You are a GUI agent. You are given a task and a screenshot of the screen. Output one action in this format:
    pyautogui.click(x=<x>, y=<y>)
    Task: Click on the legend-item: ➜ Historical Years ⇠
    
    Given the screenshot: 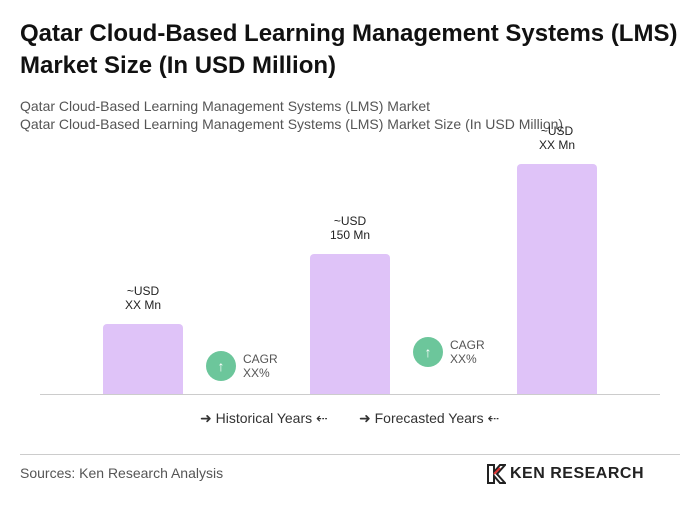 What is the action you would take?
    pyautogui.click(x=264, y=418)
    